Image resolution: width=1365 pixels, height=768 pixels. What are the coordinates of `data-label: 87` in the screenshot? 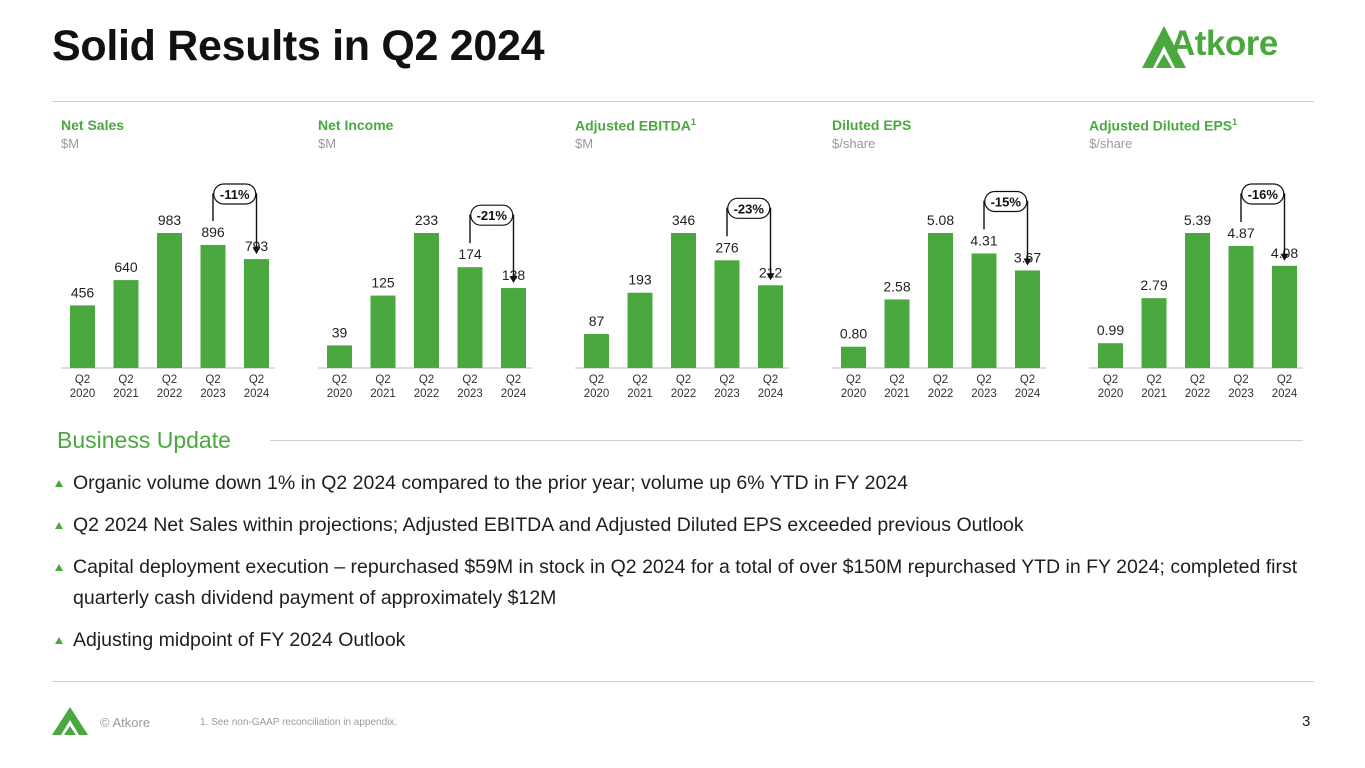 It's located at (597, 321).